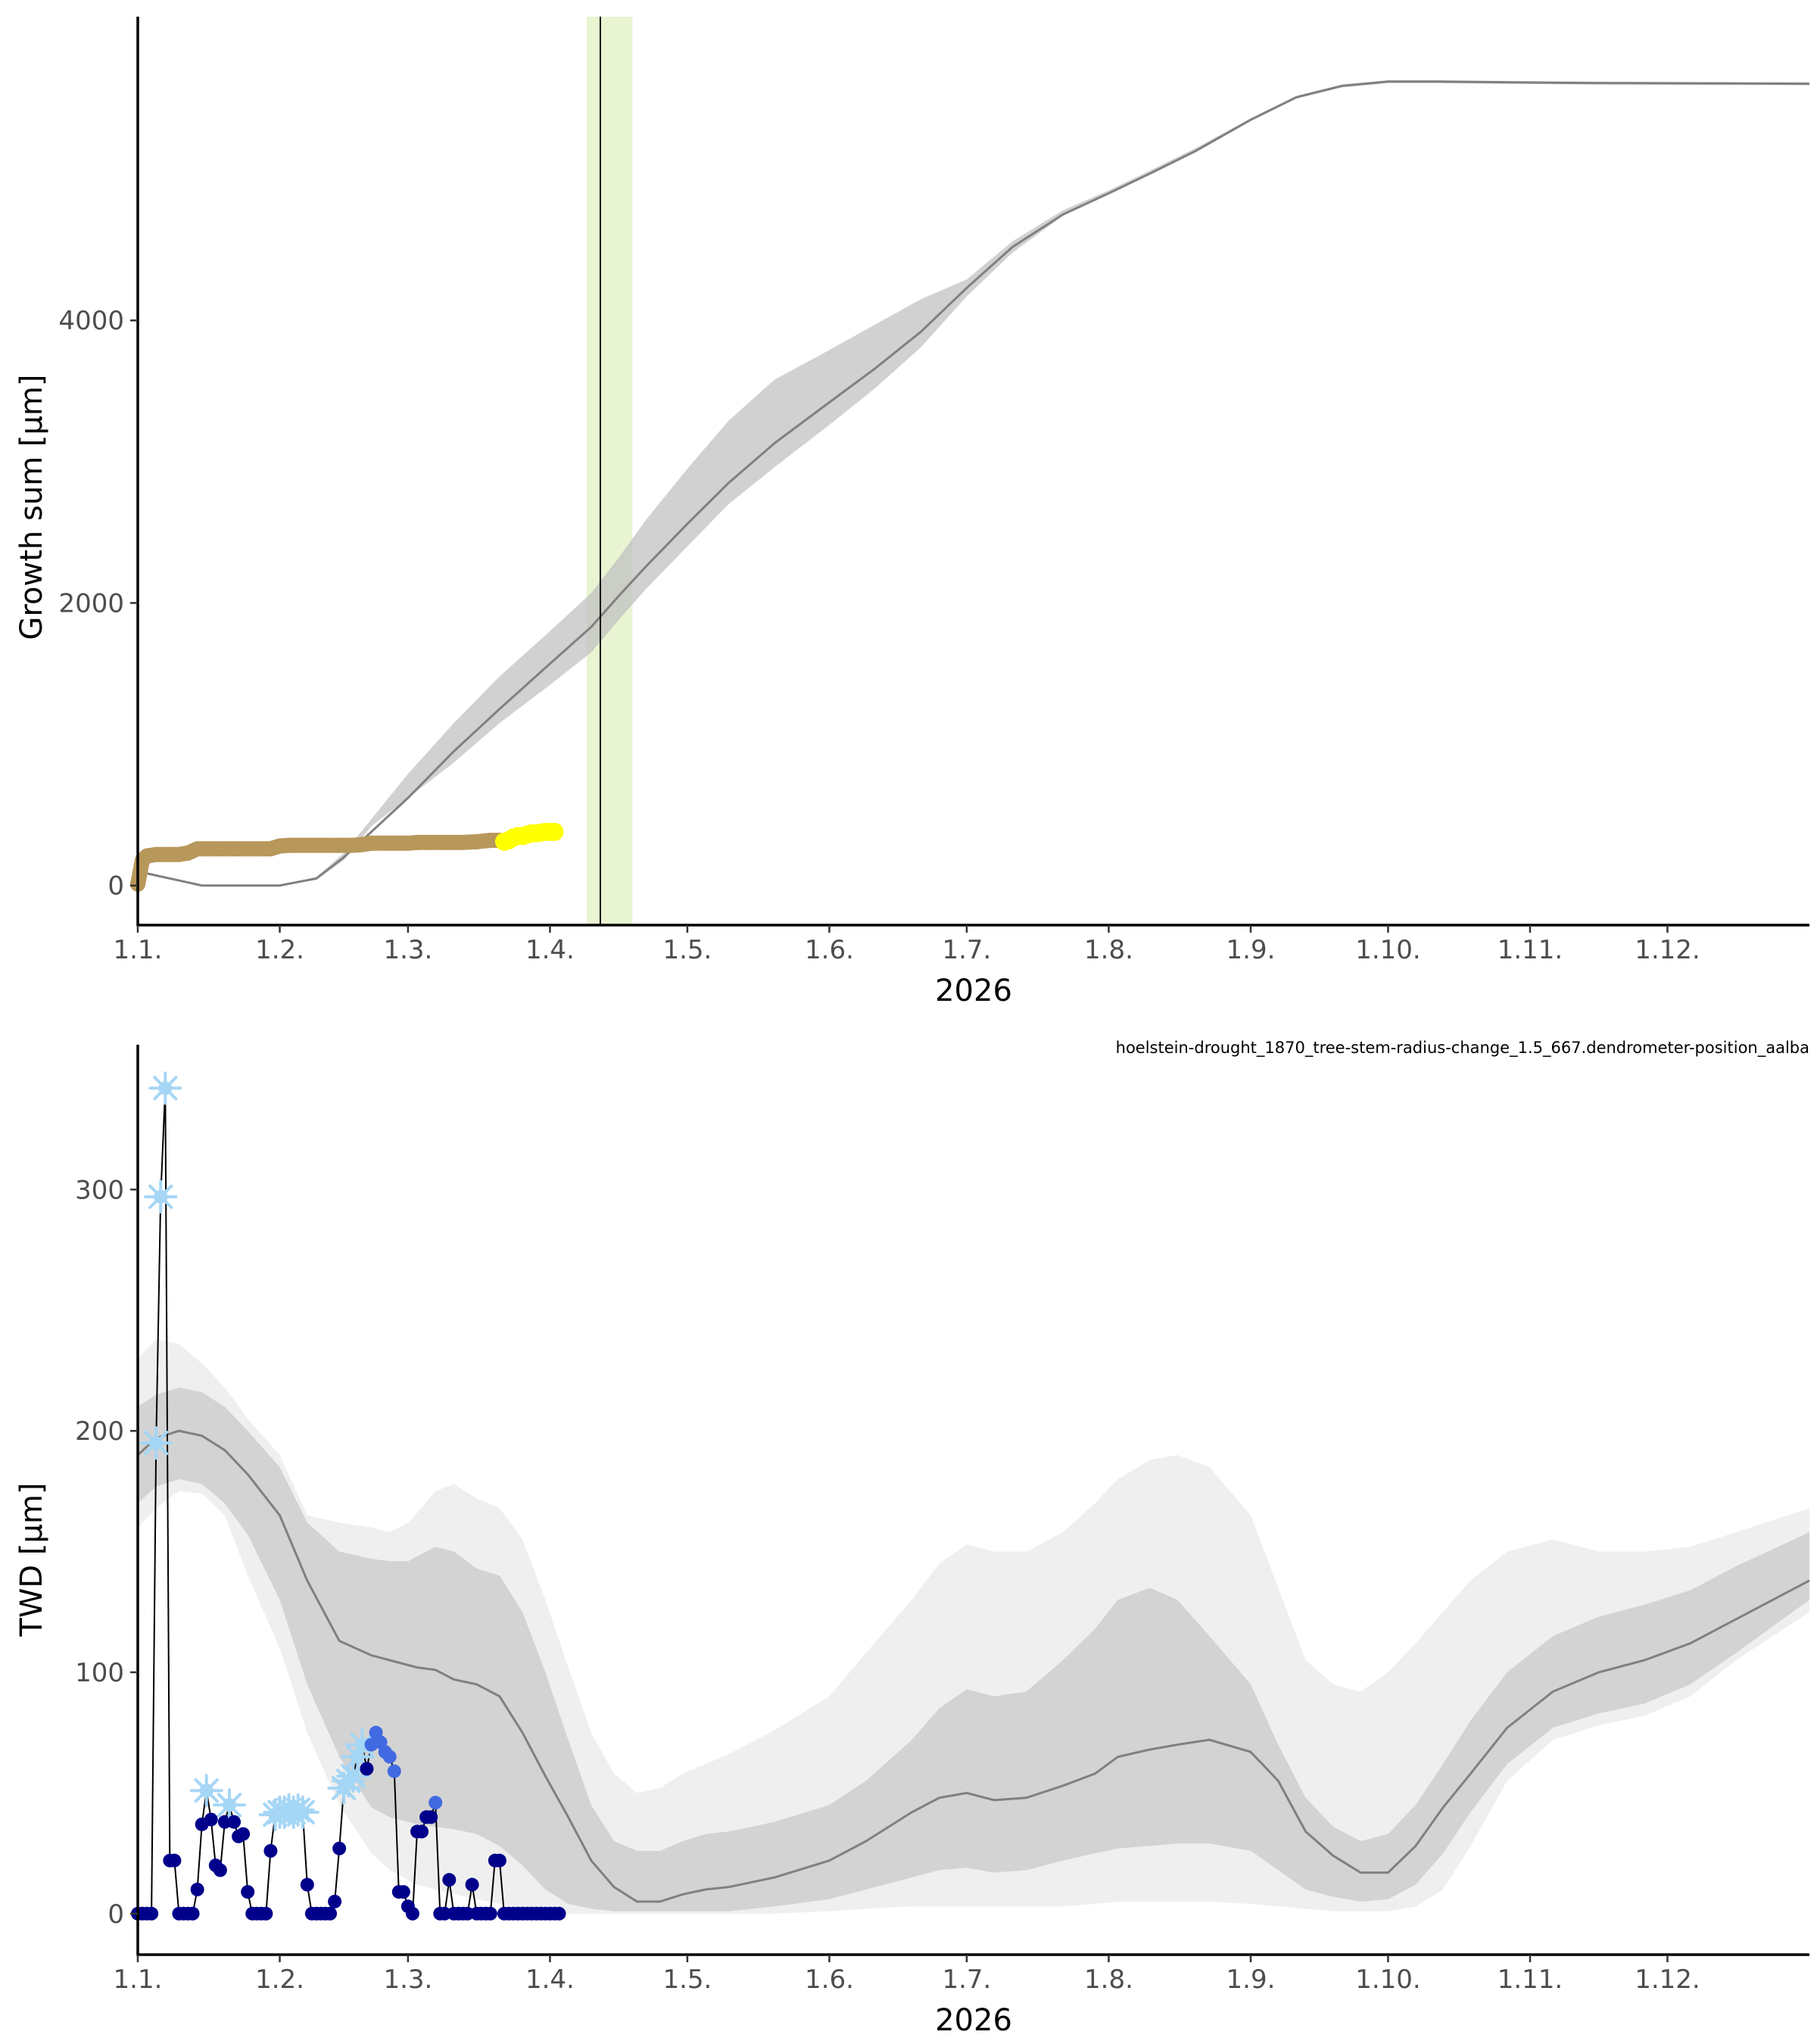 The image size is (1817, 2044). What do you see at coordinates (348, 1496) in the screenshot?
I see `twd-points` at bounding box center [348, 1496].